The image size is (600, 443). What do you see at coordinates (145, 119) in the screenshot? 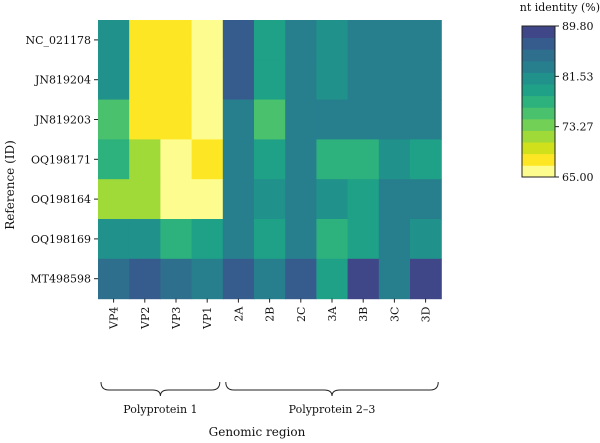
I see `heatmap-cell-JN819203-VP2` at bounding box center [145, 119].